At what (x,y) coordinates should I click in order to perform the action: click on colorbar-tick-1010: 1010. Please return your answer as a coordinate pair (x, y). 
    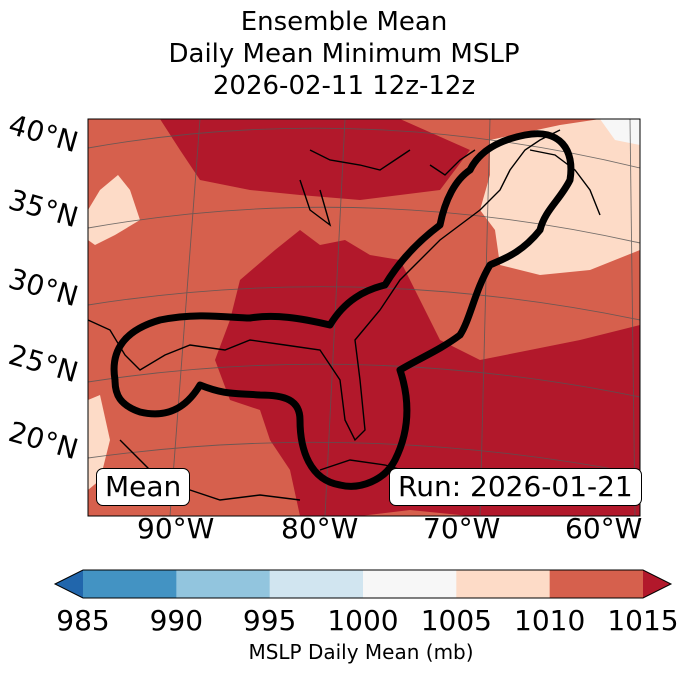
    Looking at the image, I should click on (550, 620).